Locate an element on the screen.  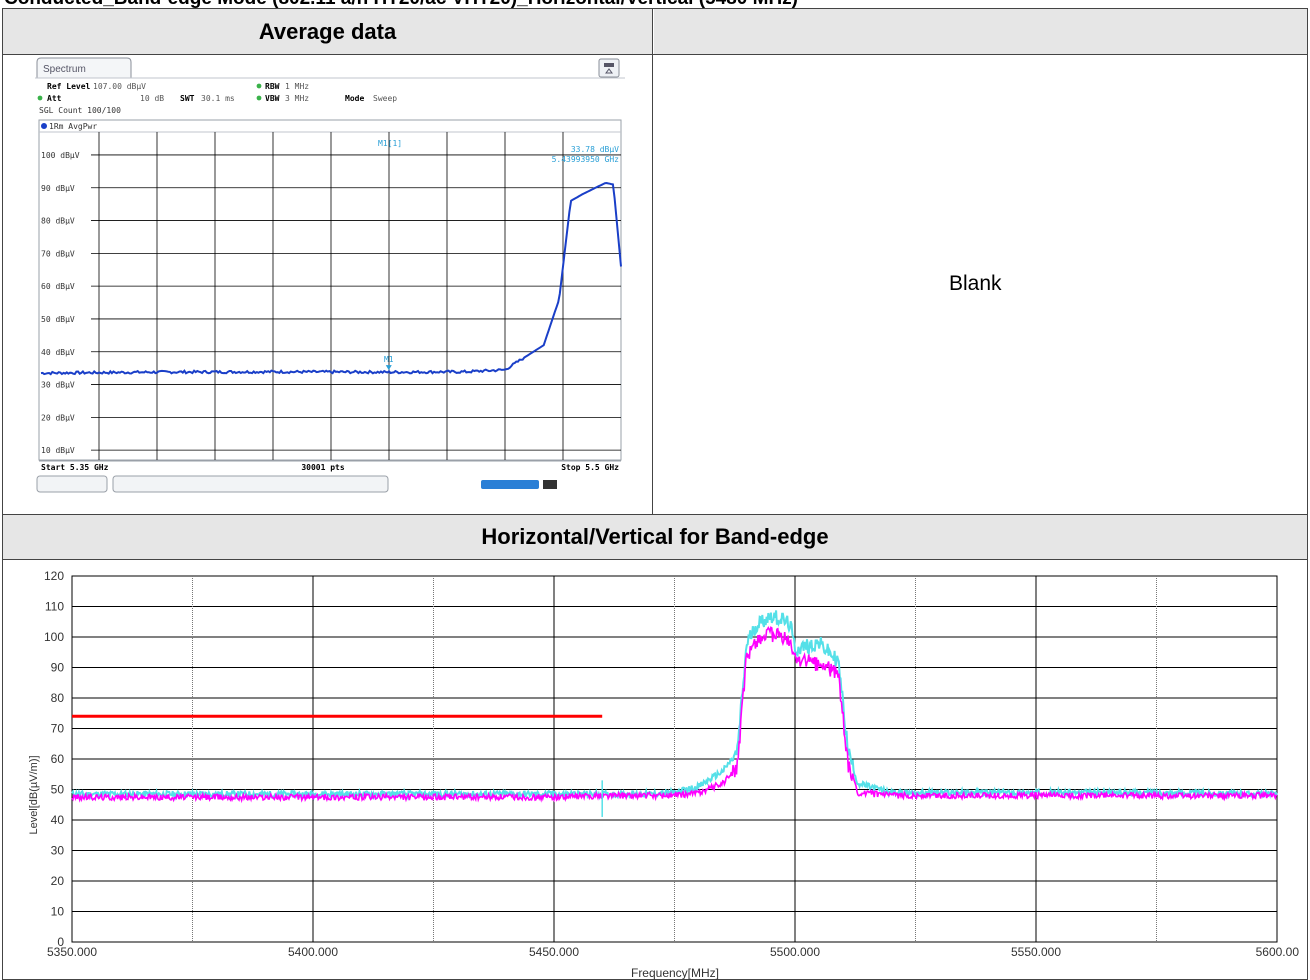
x-tick: 5350.000 is located at coordinates (72, 952).